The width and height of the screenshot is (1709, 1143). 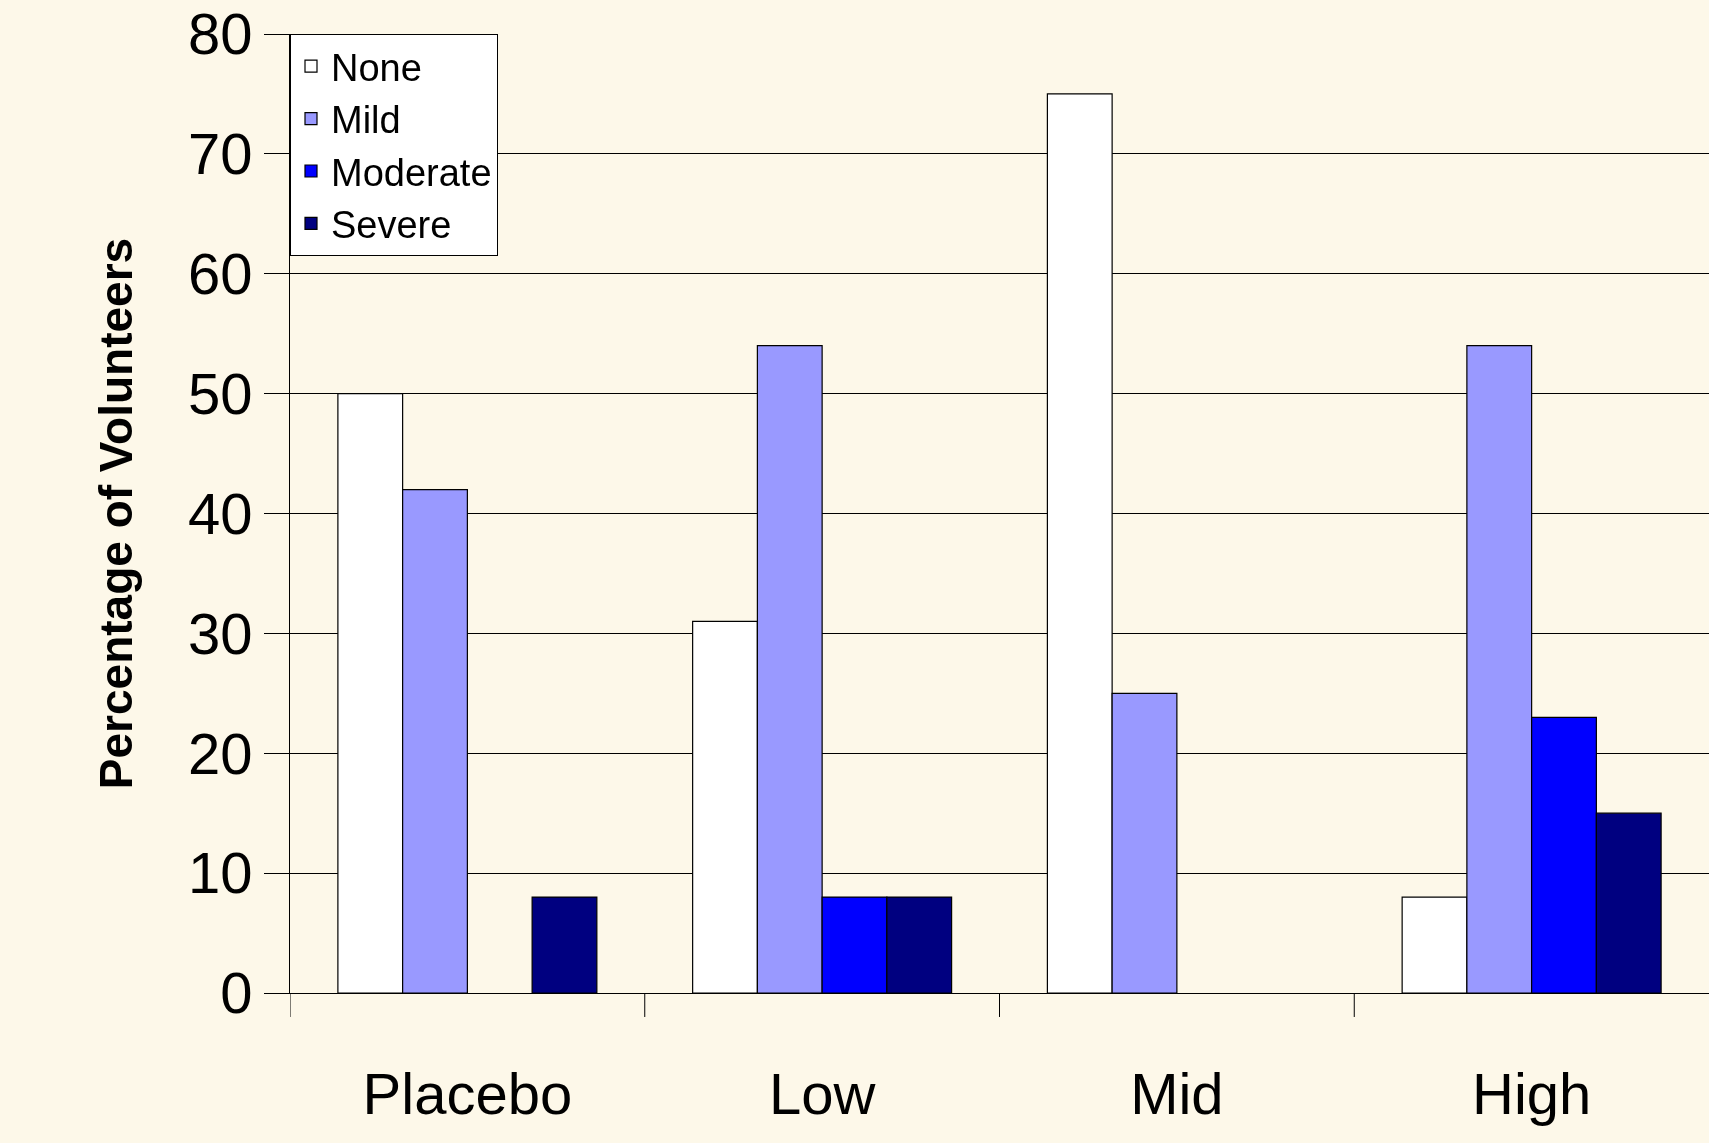 What do you see at coordinates (220, 34) in the screenshot?
I see `y-tick-label: 80` at bounding box center [220, 34].